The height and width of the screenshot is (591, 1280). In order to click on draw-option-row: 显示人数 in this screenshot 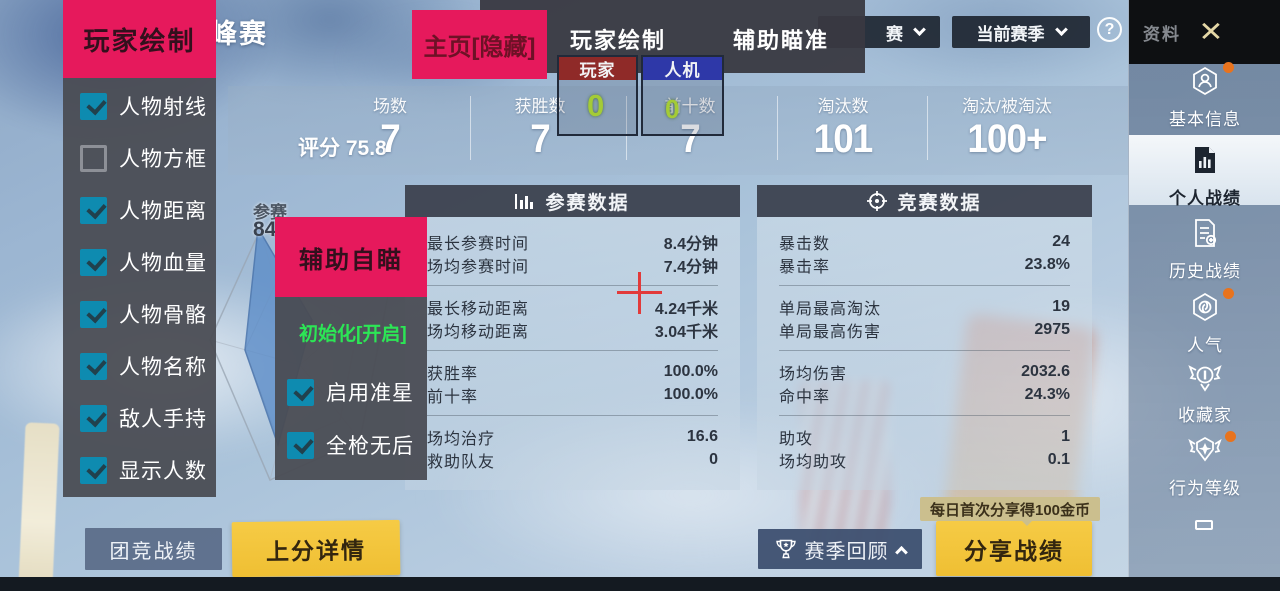, I will do `click(148, 470)`.